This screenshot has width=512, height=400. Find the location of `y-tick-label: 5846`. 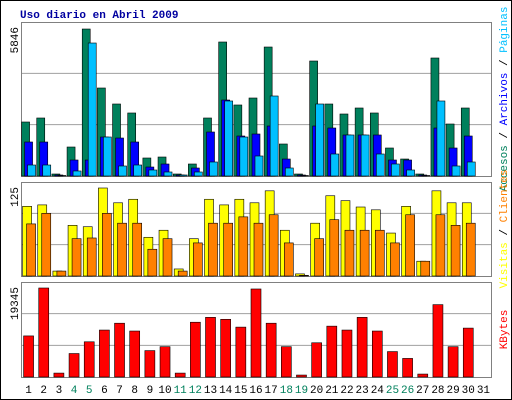

y-tick-label: 5846 is located at coordinates (16, 40).